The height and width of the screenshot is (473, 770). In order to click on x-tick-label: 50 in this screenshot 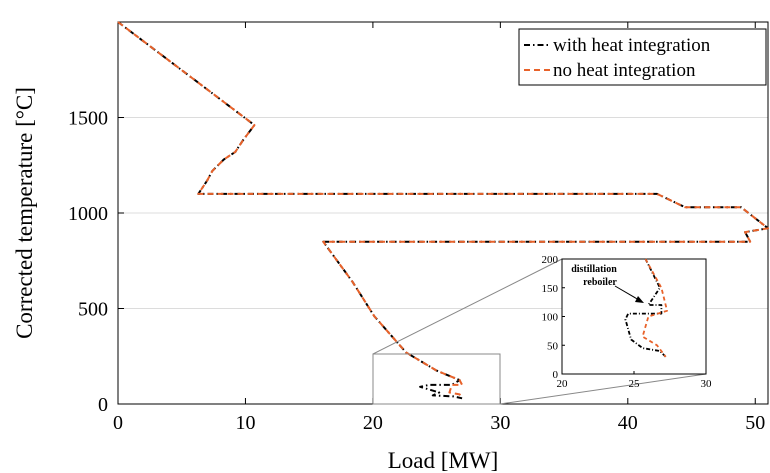, I will do `click(755, 423)`.